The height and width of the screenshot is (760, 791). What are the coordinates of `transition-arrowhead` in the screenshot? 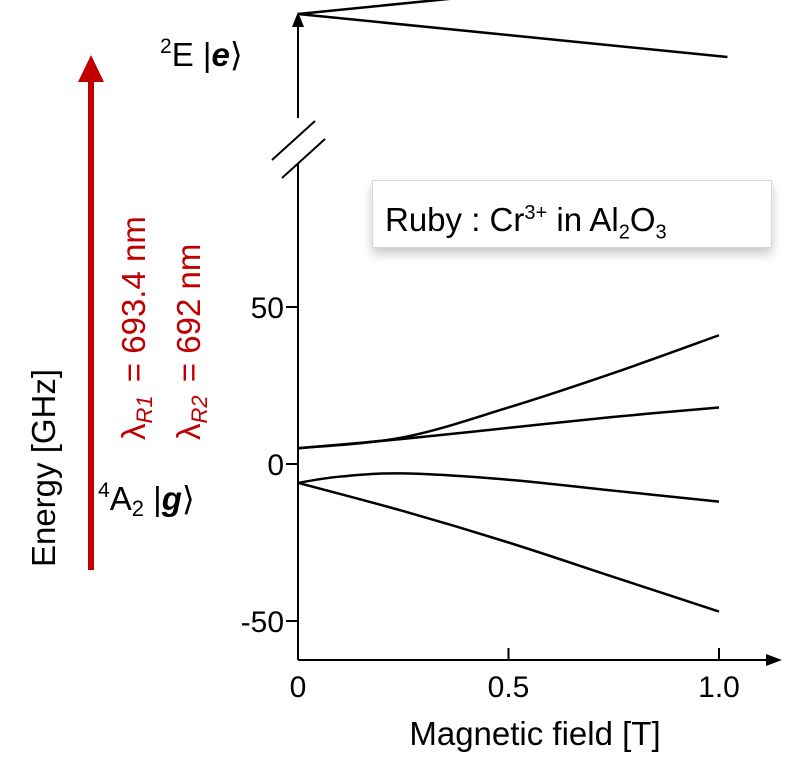 It's located at (91, 68).